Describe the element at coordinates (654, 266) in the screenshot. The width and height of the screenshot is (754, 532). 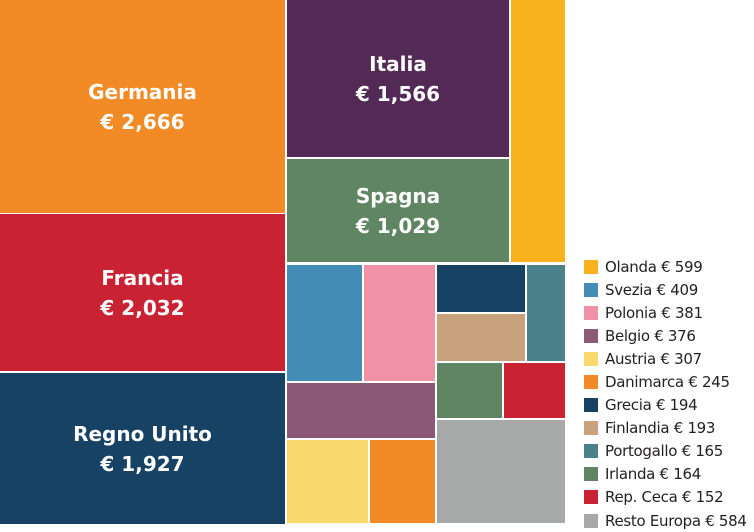
I see `legend-label: Olanda € 599` at that location.